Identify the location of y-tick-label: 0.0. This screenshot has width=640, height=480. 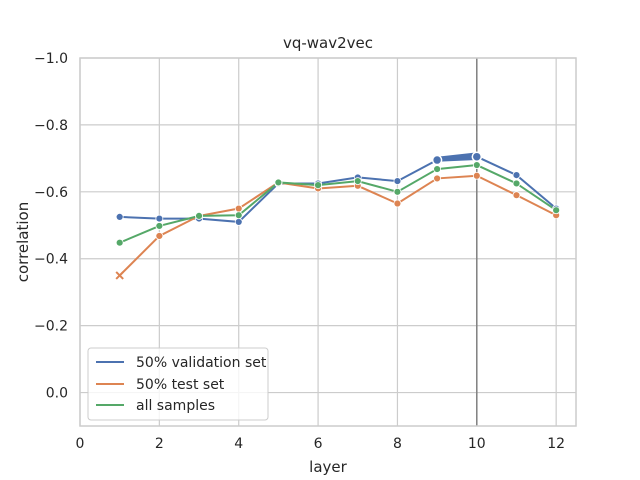
(57, 394).